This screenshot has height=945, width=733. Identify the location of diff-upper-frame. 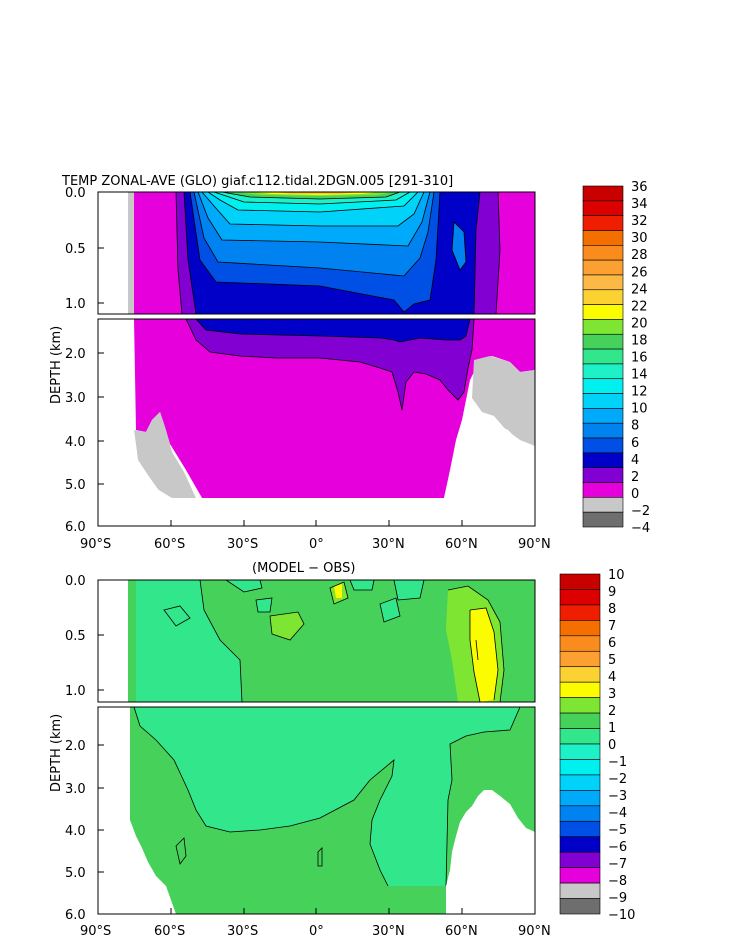
(316, 641).